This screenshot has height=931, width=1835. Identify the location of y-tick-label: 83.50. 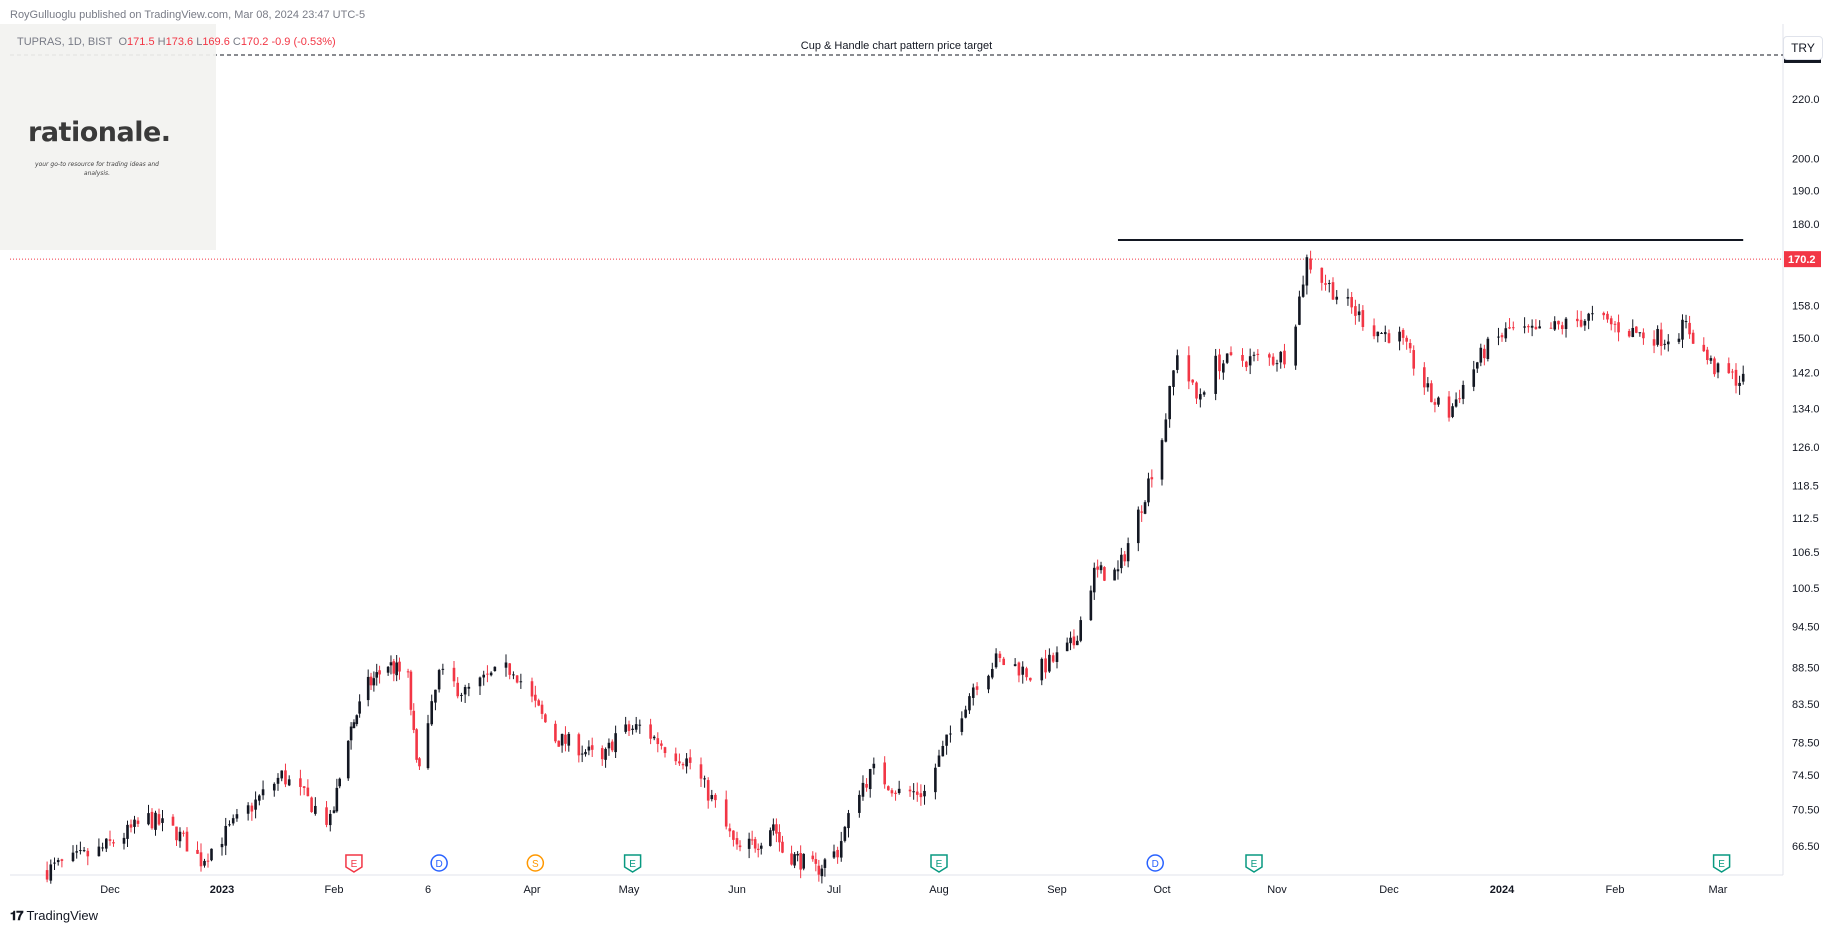
(1806, 705).